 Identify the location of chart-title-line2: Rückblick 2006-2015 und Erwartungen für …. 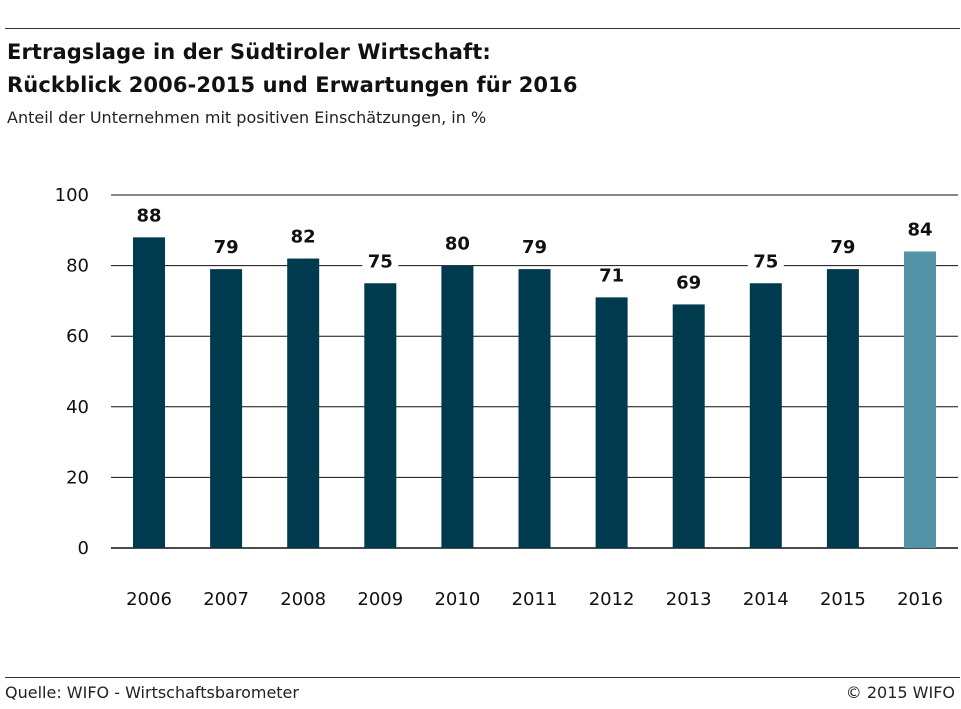
(292, 85).